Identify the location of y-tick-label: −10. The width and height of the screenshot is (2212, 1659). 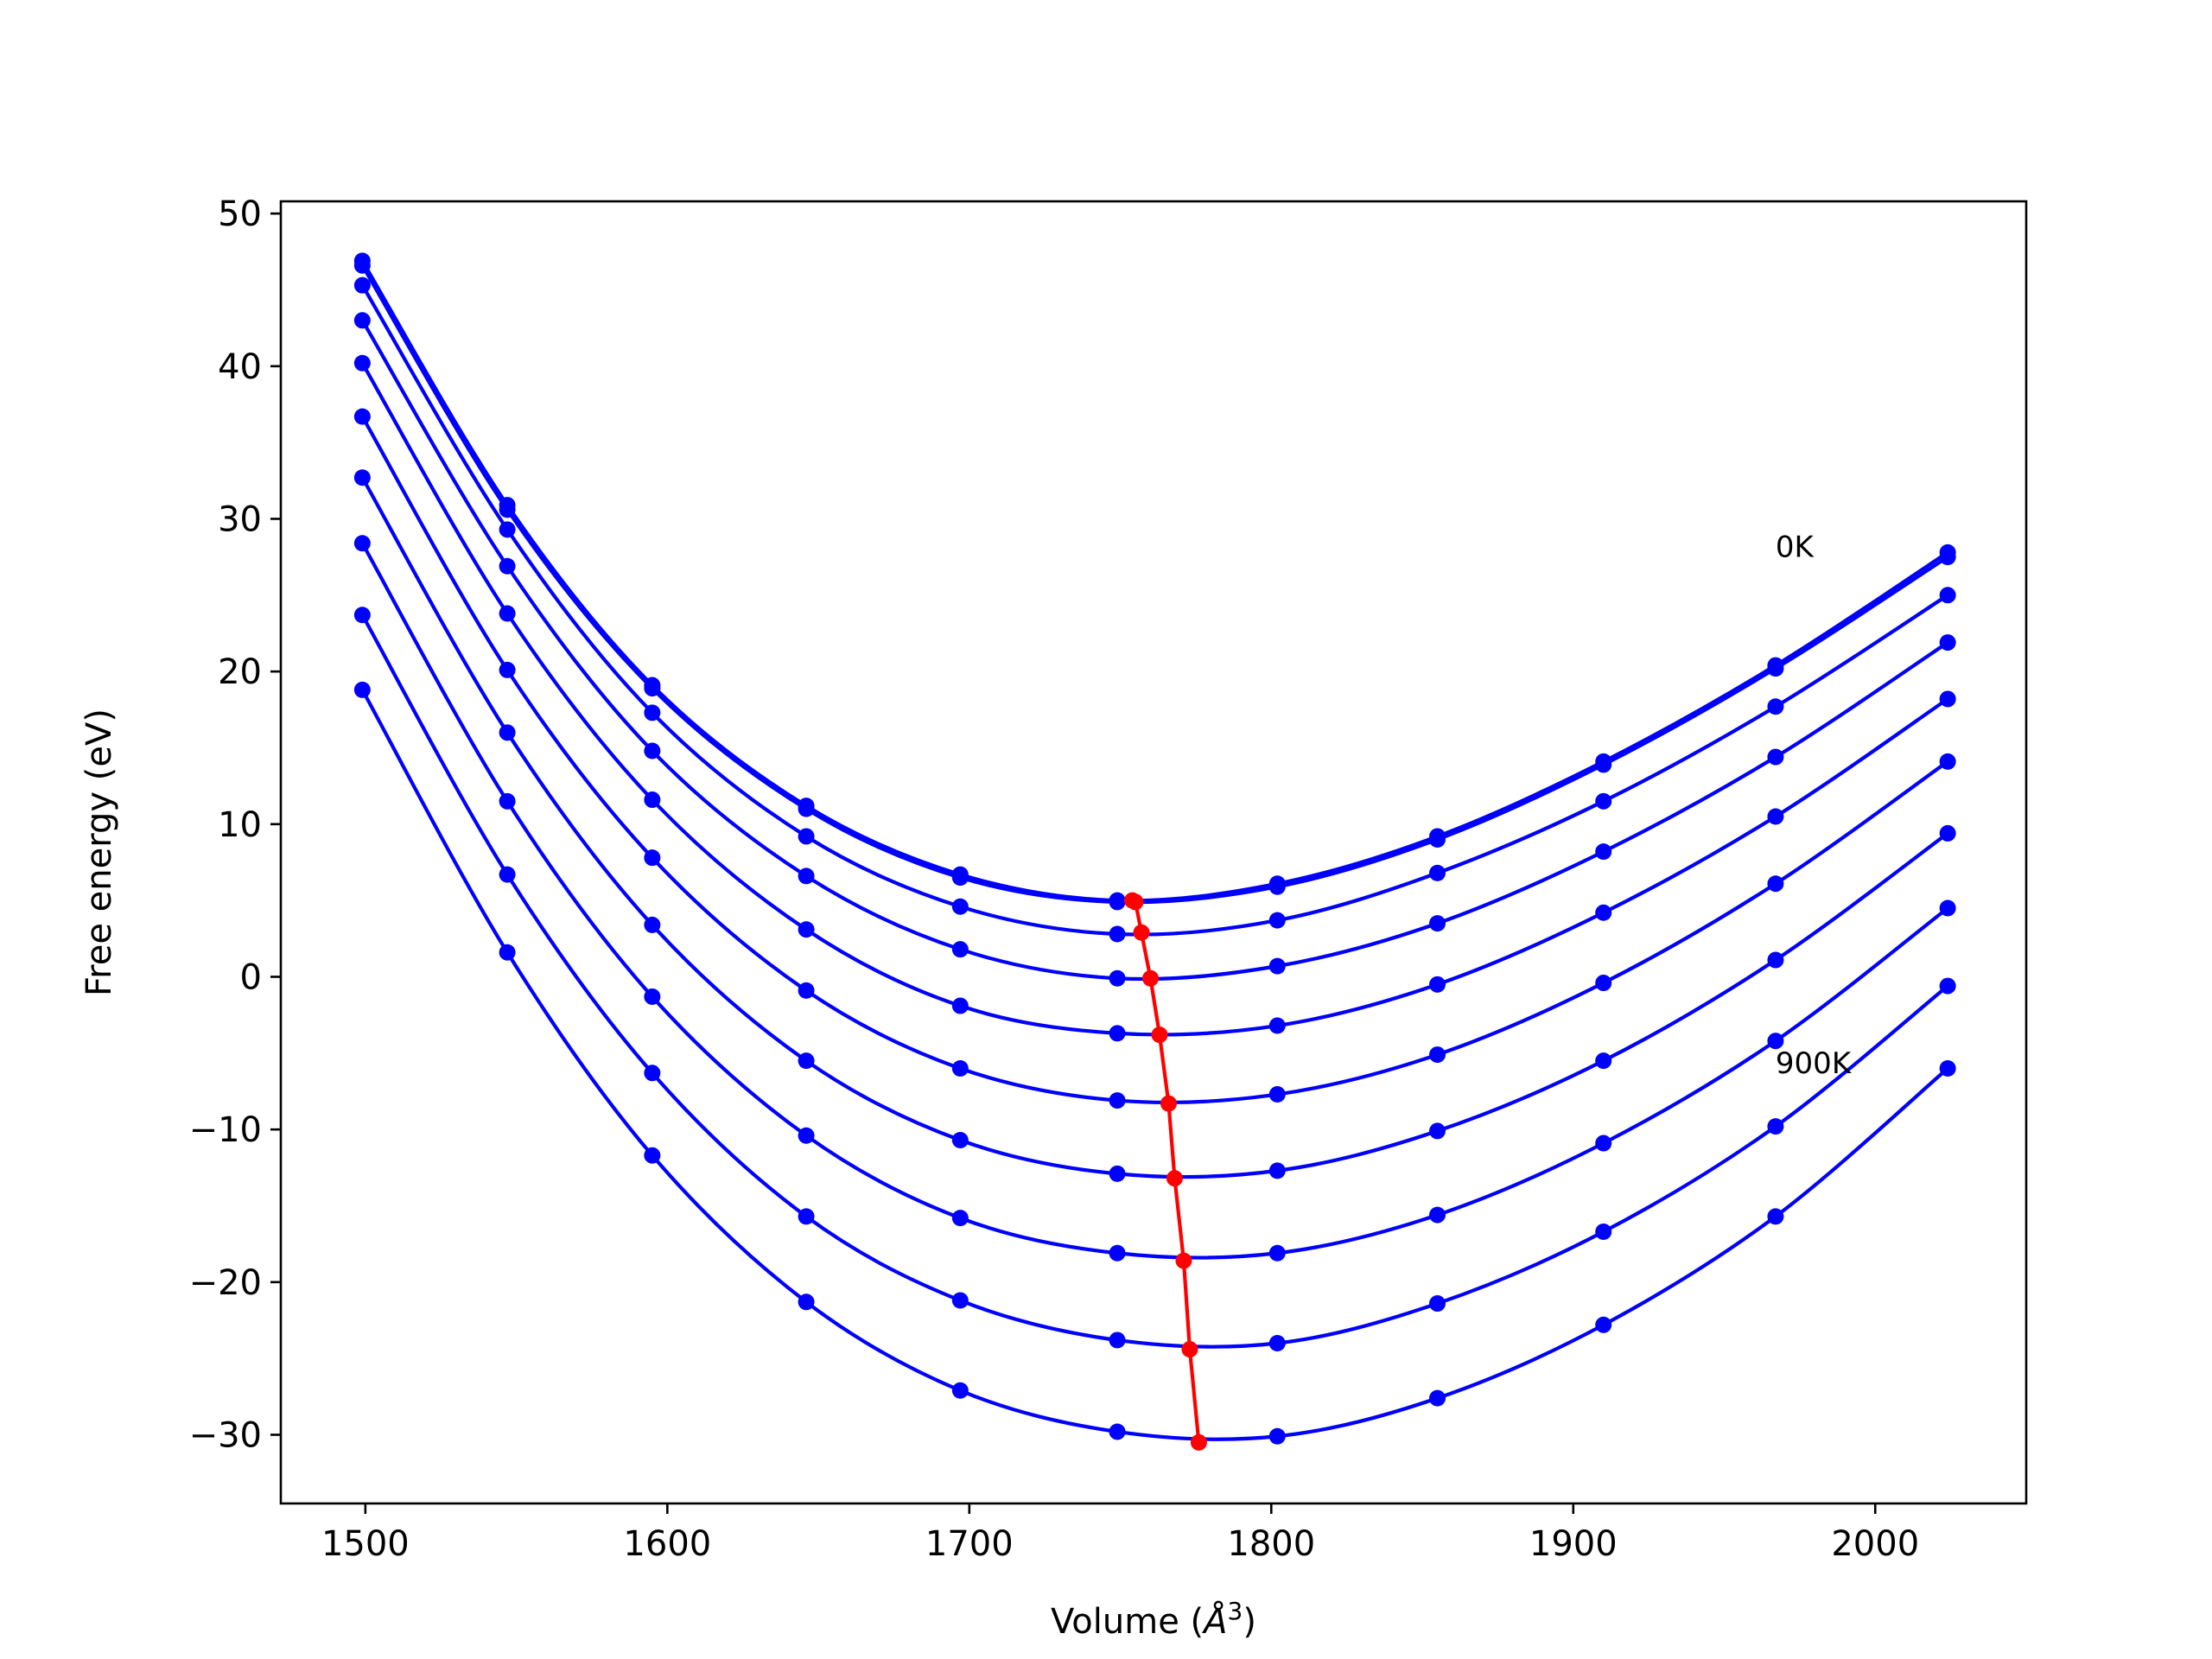
(225, 1130).